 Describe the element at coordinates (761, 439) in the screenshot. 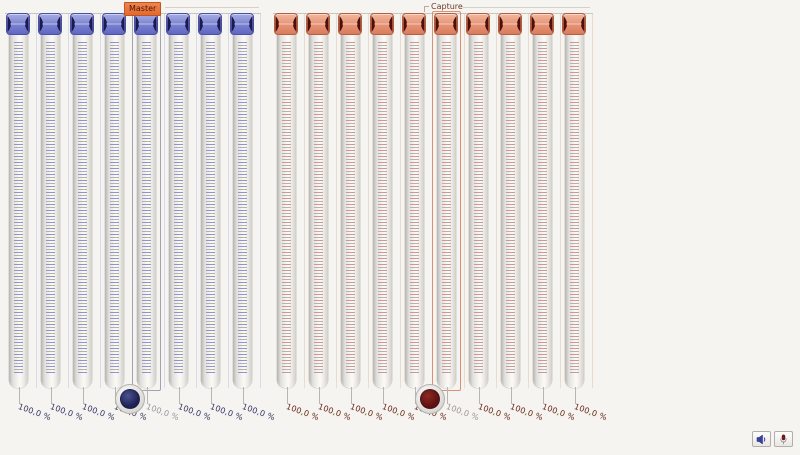

I see `playback-volume-button` at that location.